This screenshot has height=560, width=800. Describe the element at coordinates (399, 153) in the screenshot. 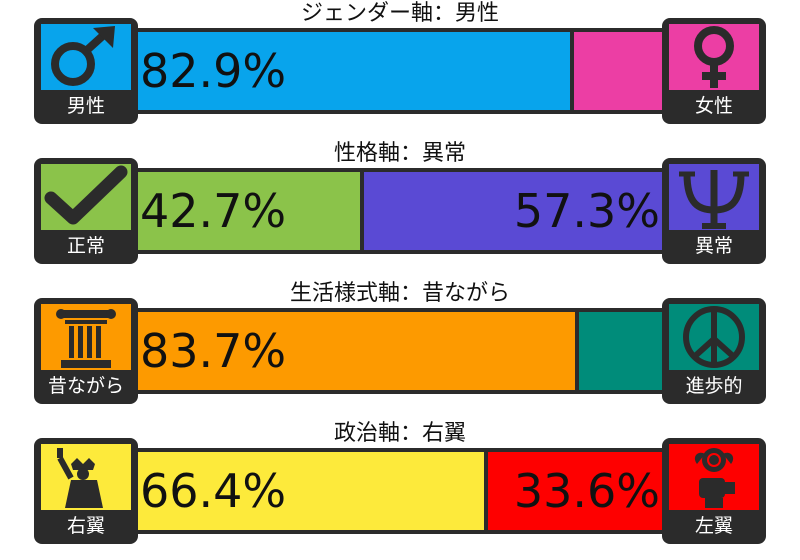

I see `axis-title: 性格軸：異常` at that location.